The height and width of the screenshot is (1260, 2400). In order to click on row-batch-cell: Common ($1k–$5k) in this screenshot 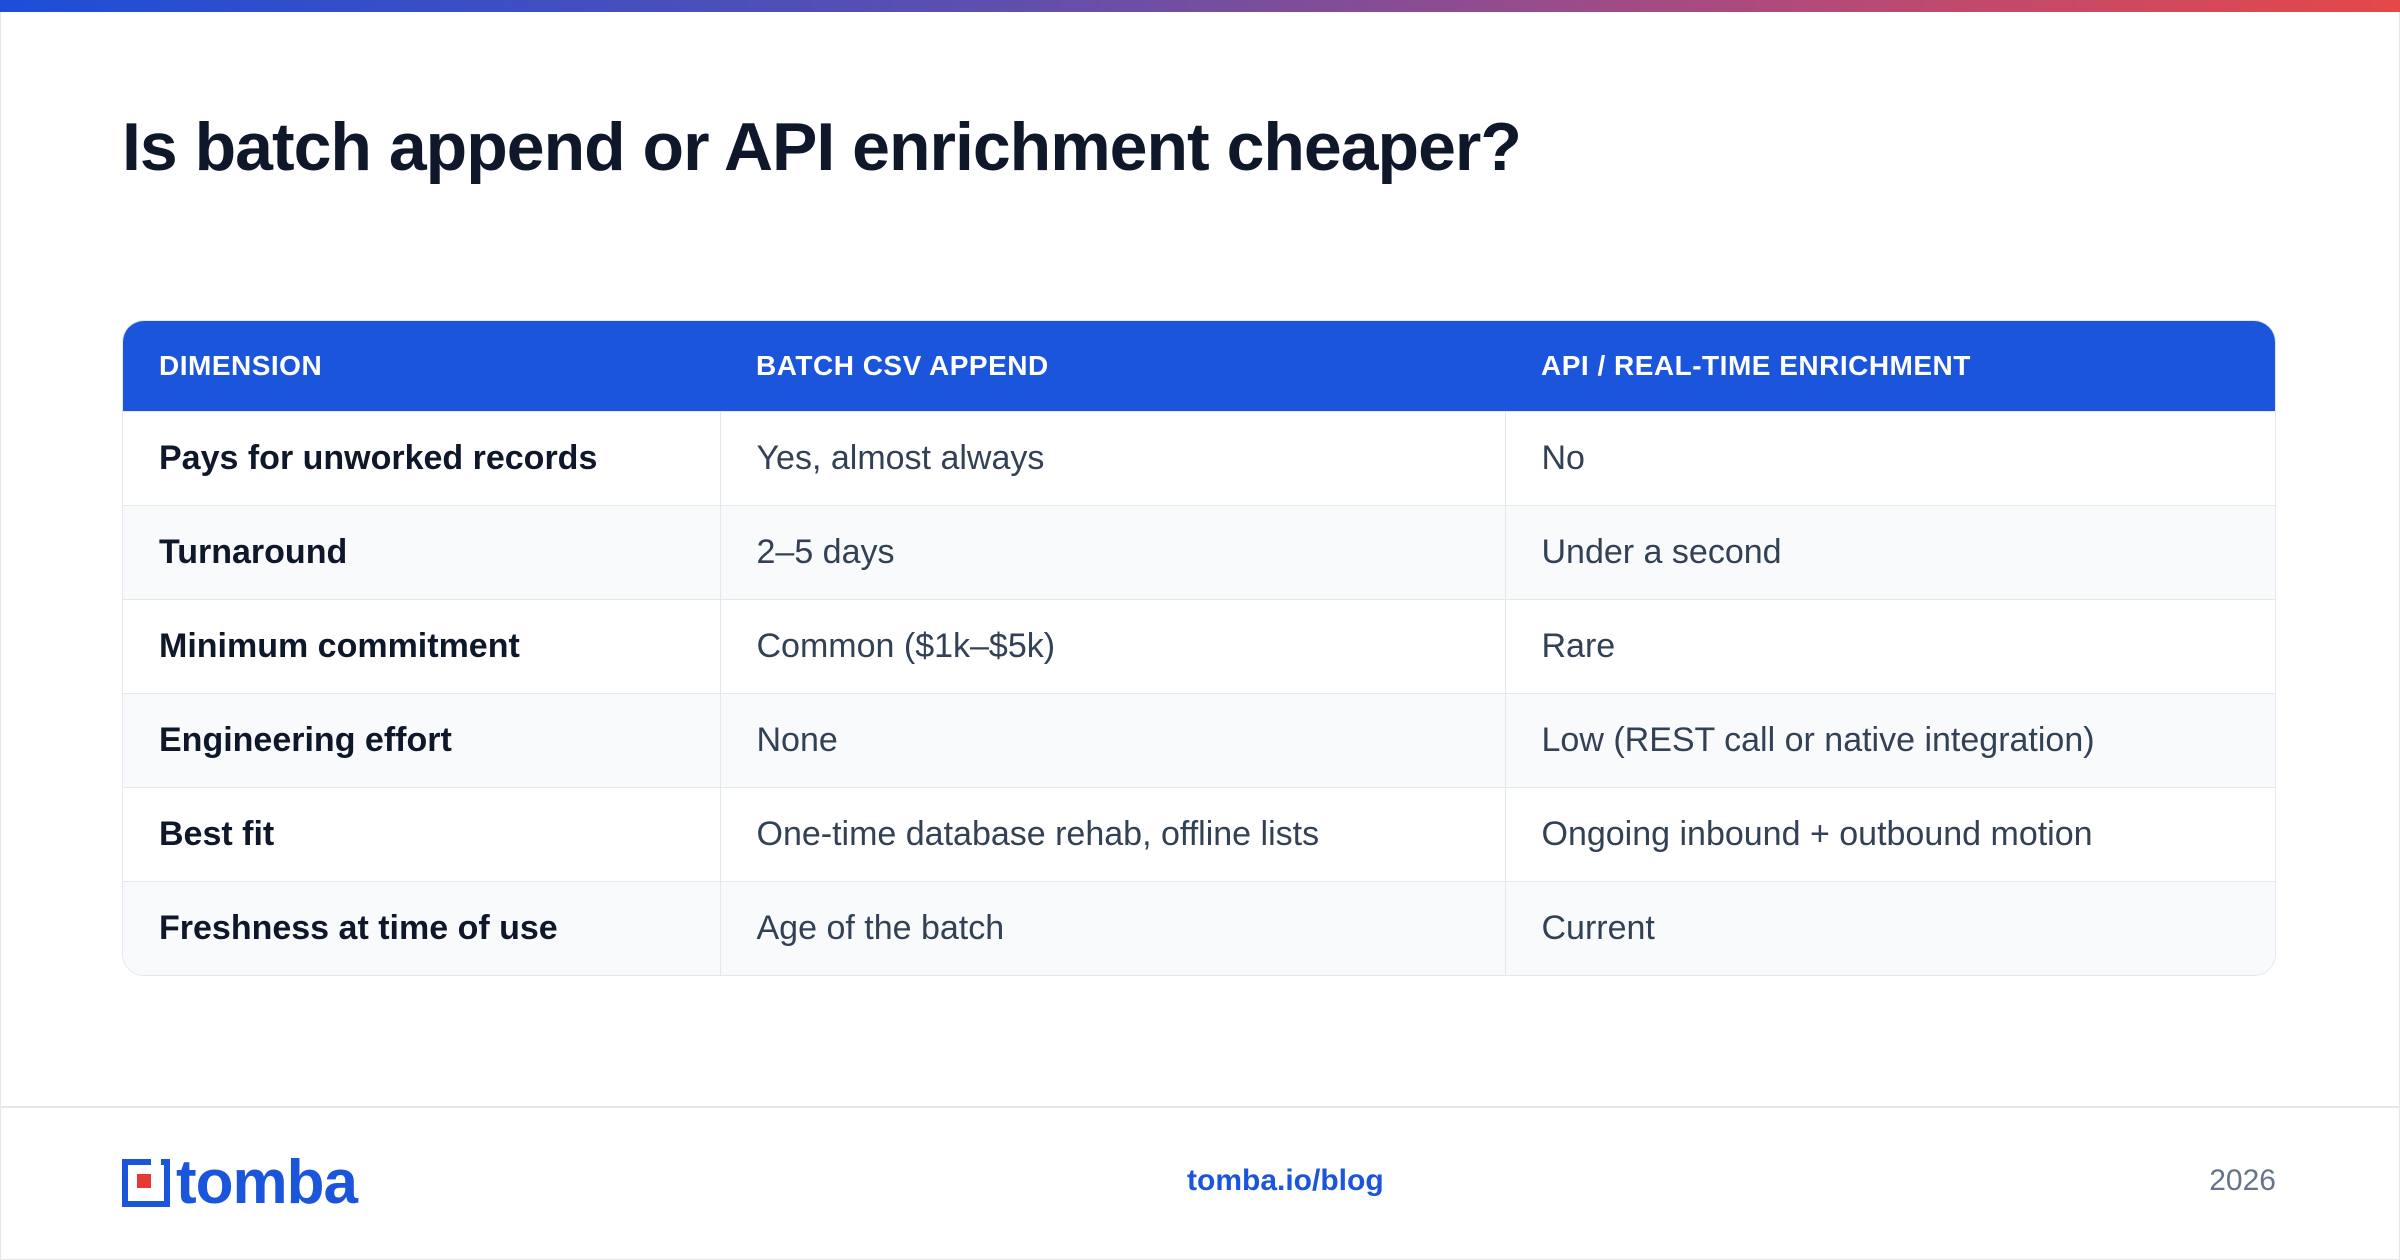, I will do `click(1112, 645)`.